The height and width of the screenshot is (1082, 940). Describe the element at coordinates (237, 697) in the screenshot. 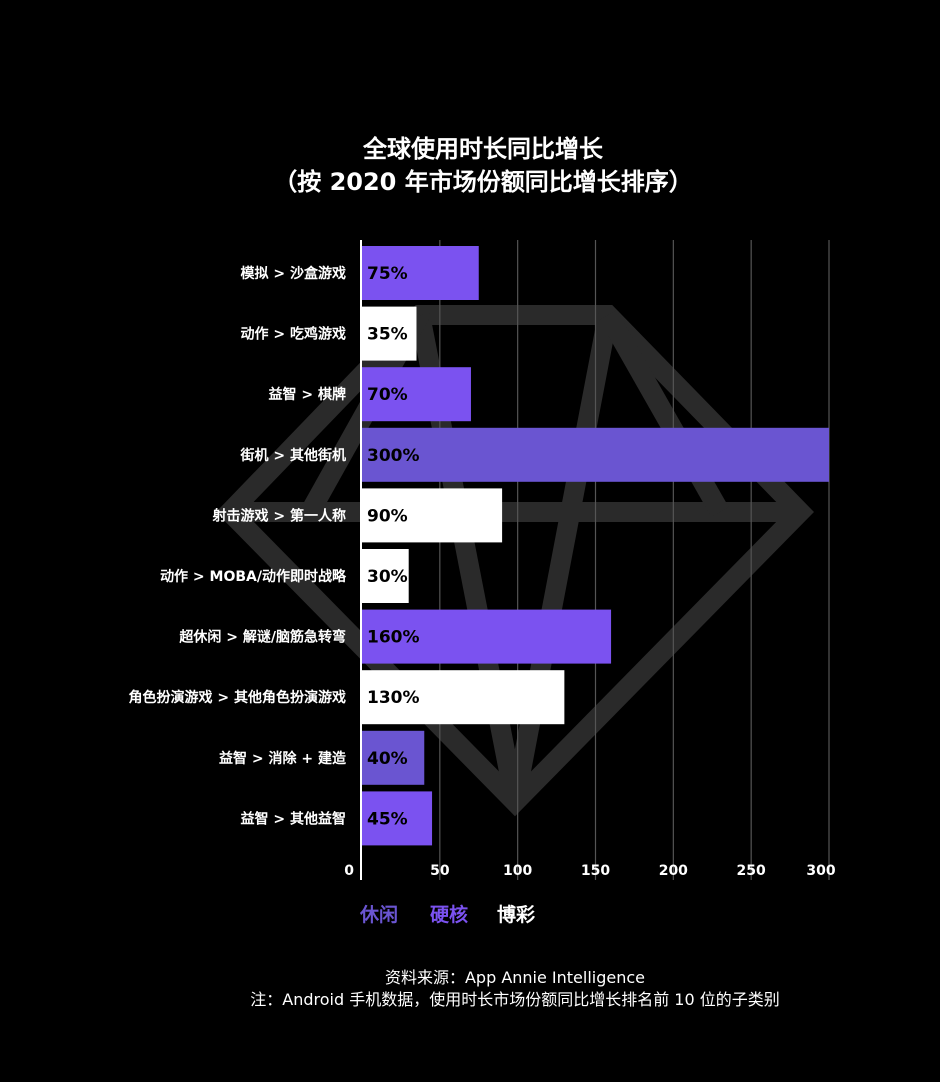

I see `category-label-8: 角色扮演游戏 > 其他角色扮演游戏` at that location.